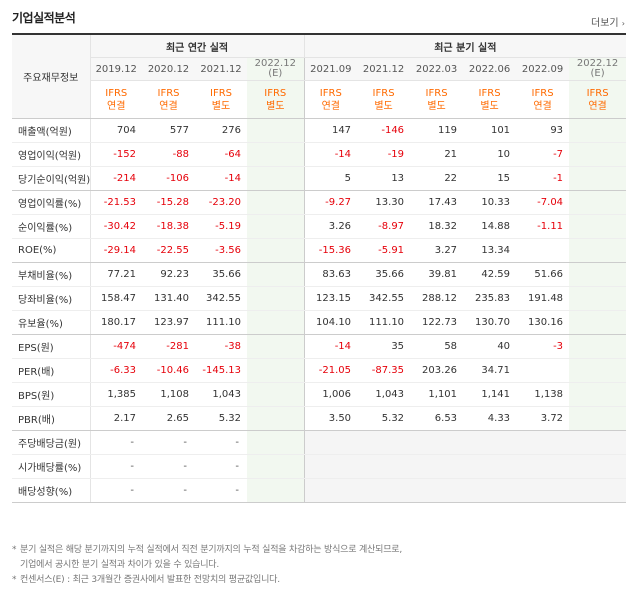 The width and height of the screenshot is (637, 597). Describe the element at coordinates (168, 298) in the screenshot. I see `annual-cell: 131.40` at that location.